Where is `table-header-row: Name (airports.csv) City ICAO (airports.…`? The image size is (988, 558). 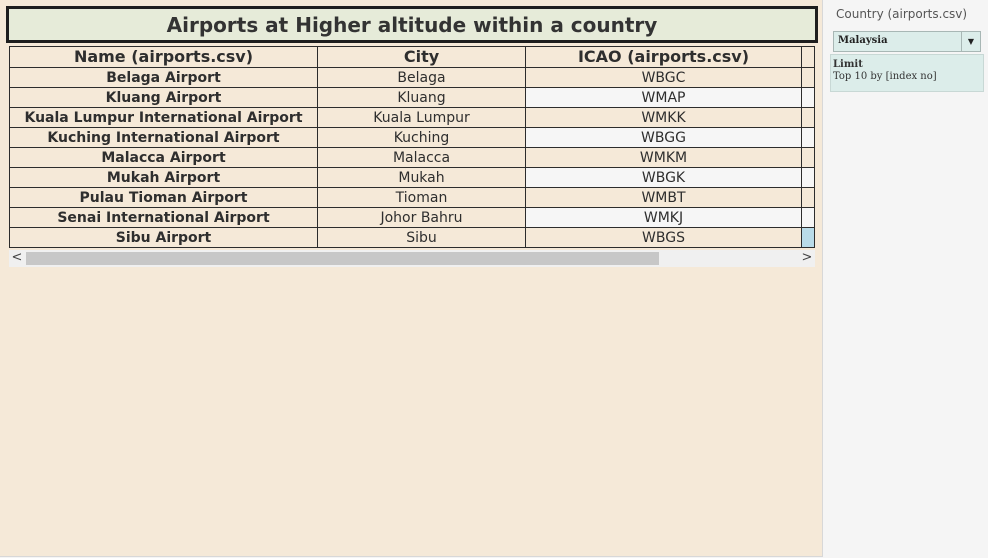
table-header-row: Name (airports.csv) City ICAO (airports.… is located at coordinates (412, 57).